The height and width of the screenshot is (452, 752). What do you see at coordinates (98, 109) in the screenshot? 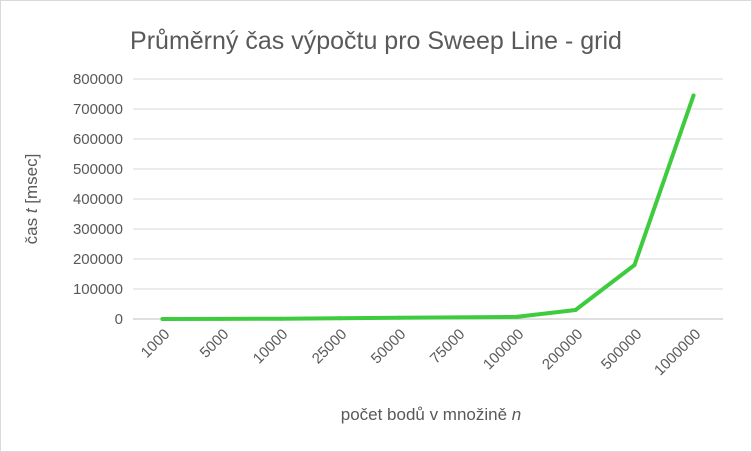
I see `y-tick-label: 700000` at bounding box center [98, 109].